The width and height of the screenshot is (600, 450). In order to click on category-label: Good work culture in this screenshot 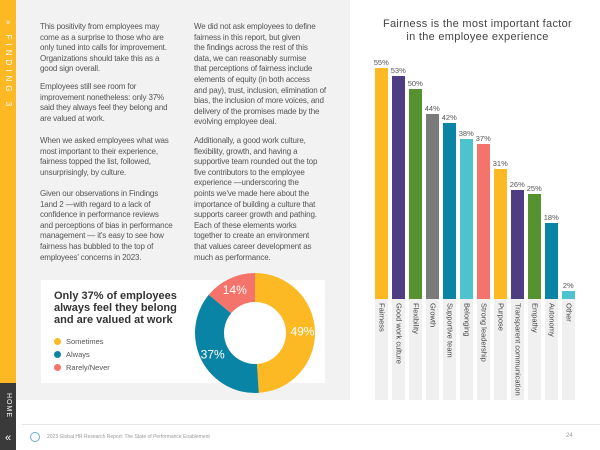, I will do `click(399, 333)`.